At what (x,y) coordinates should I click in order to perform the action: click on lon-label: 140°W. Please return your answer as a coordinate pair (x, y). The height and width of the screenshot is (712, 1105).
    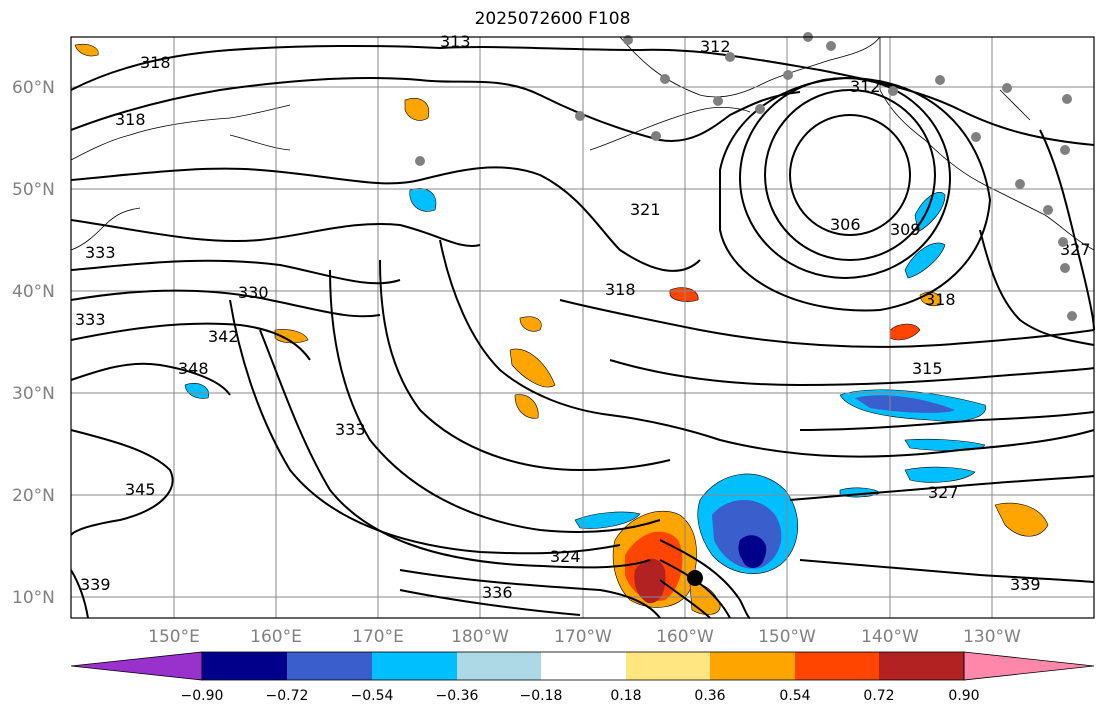
    Looking at the image, I should click on (890, 637).